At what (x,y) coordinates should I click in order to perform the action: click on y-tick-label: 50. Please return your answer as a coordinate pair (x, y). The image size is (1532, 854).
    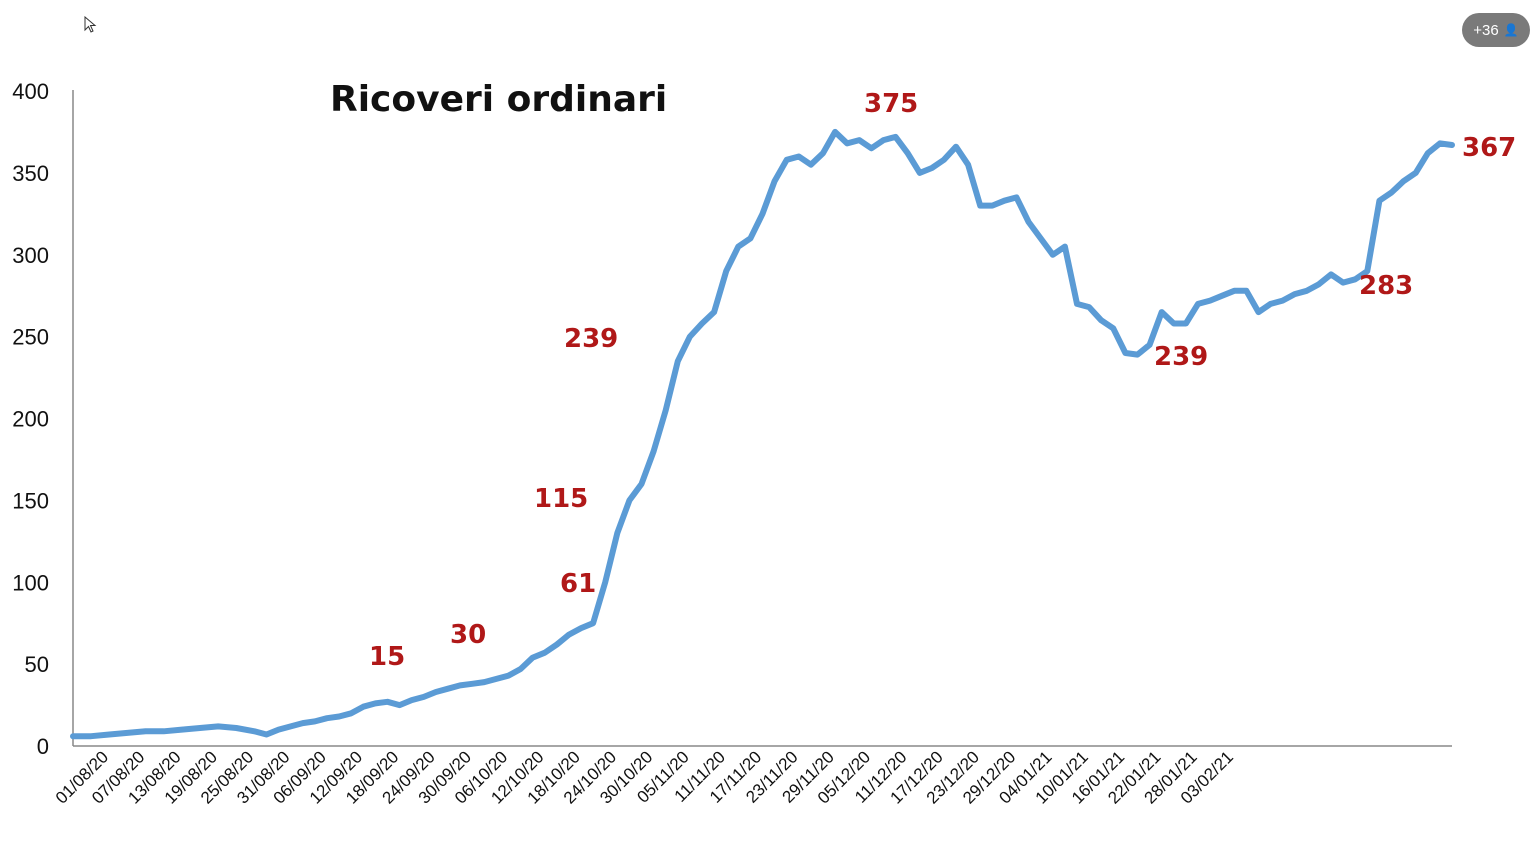
    Looking at the image, I should click on (37, 664).